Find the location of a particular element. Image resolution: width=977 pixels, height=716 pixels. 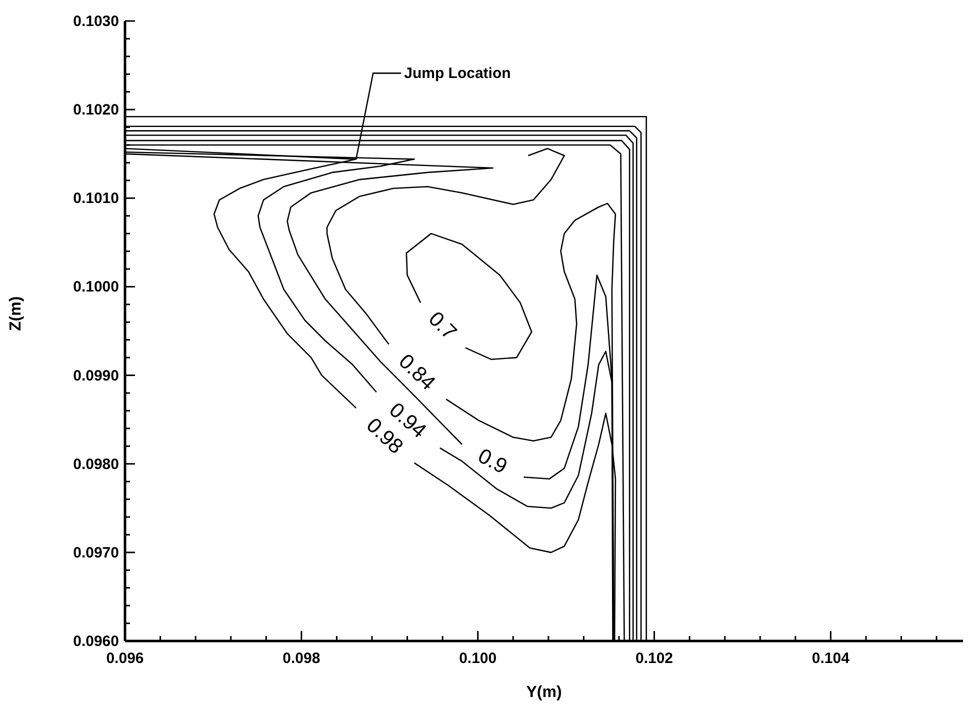

x-tick-label: 0.104 is located at coordinates (831, 658).